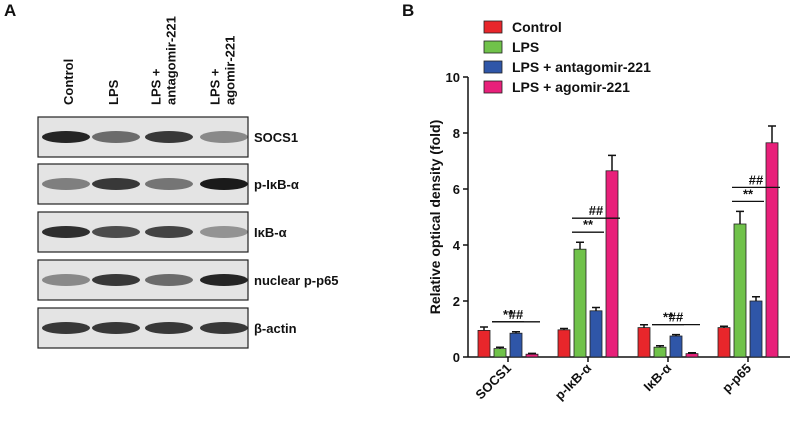 The width and height of the screenshot is (800, 421). I want to click on lane-label: LPS, so click(113, 92).